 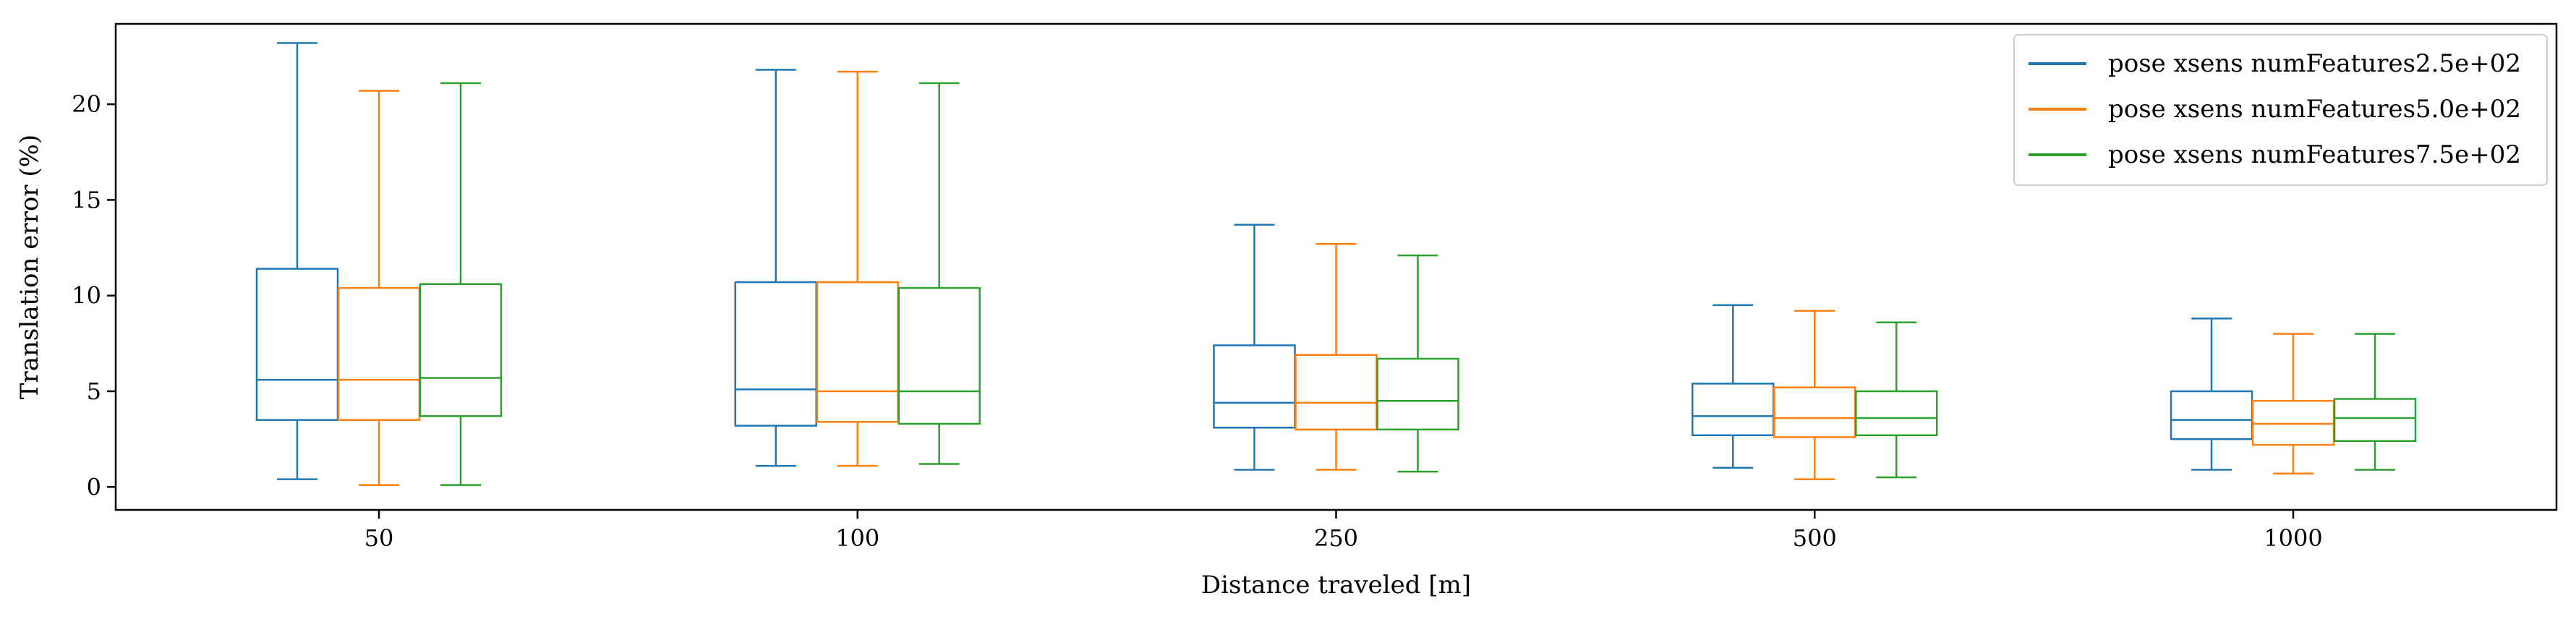 I want to click on y-tick-label: 5, so click(x=94, y=391).